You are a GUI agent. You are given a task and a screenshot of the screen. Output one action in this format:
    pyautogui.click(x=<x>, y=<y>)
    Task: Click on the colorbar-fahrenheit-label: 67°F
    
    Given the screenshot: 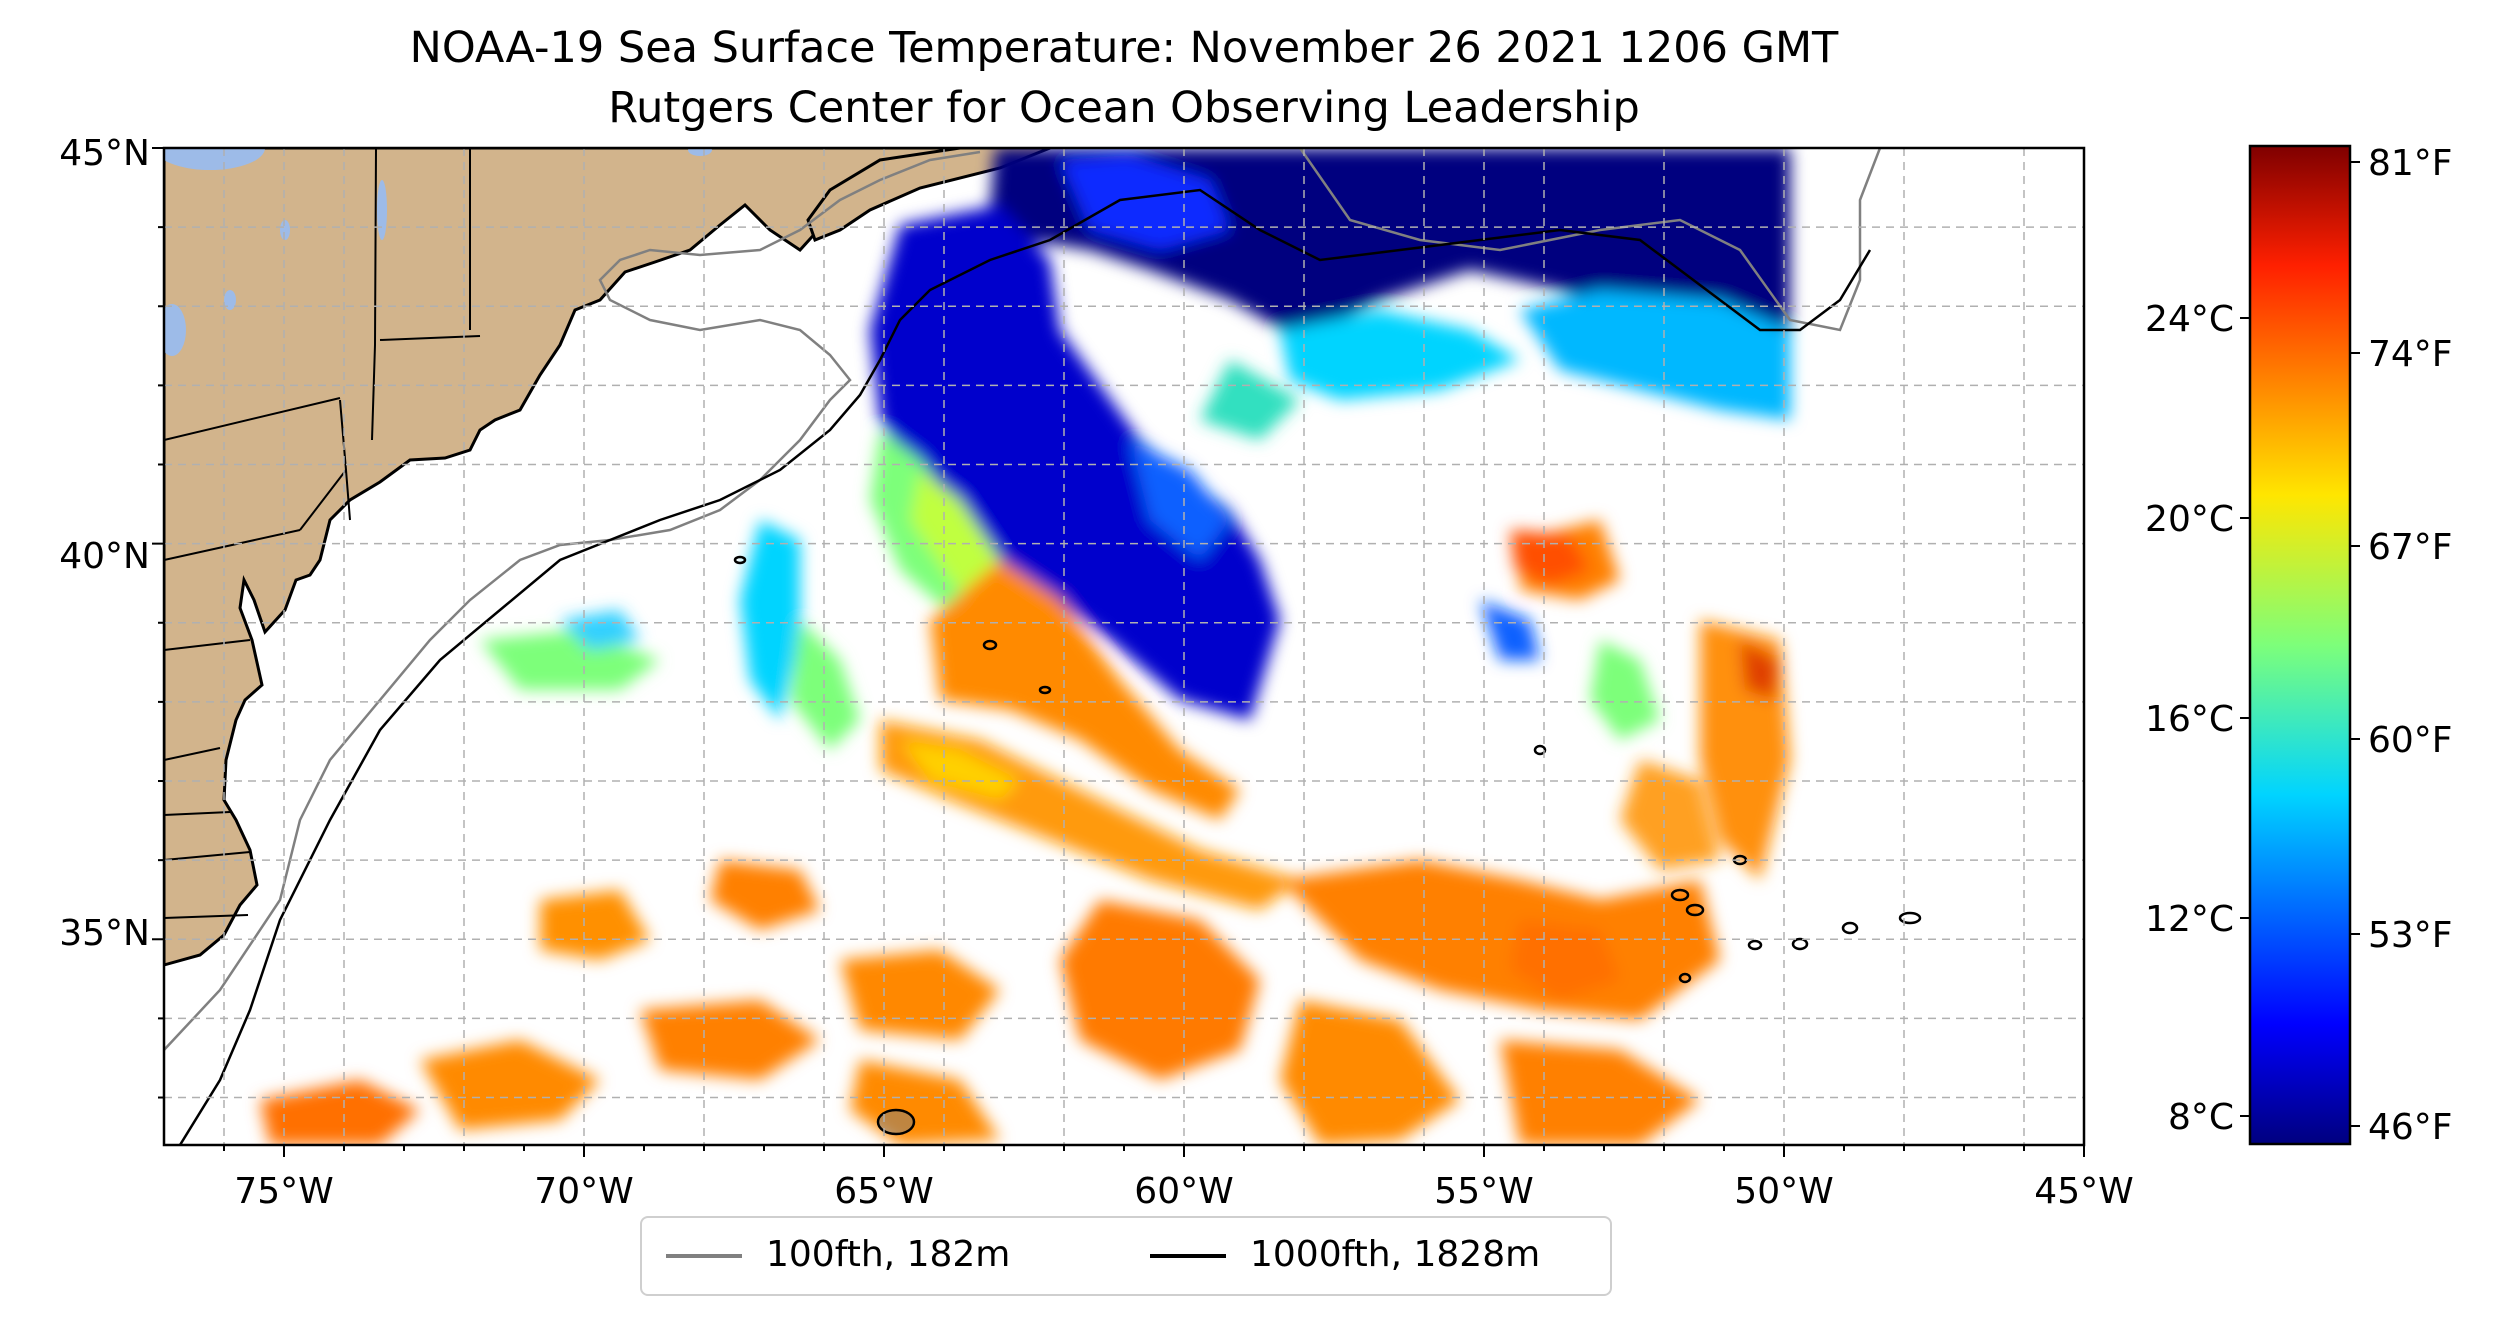 What is the action you would take?
    pyautogui.click(x=2410, y=547)
    